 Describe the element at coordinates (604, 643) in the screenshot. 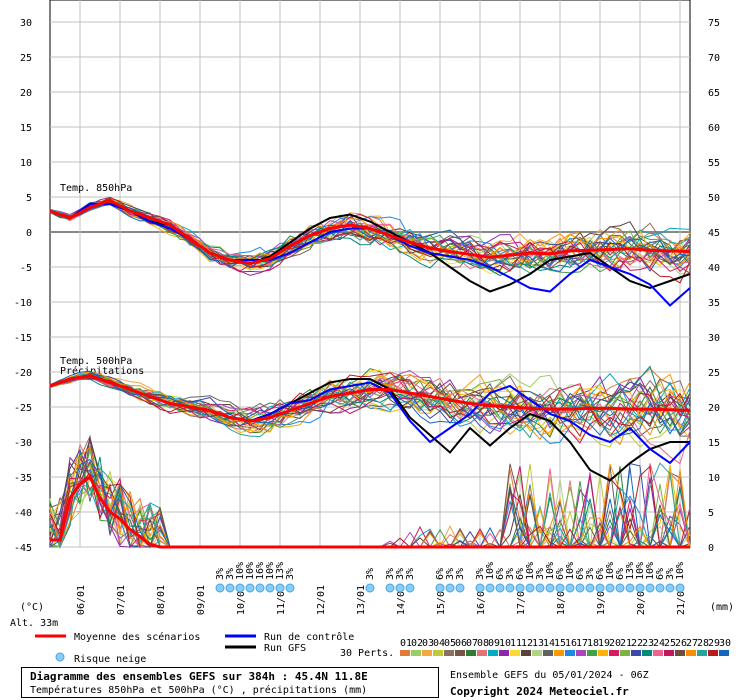

I see `legend-pert-number: 19` at that location.